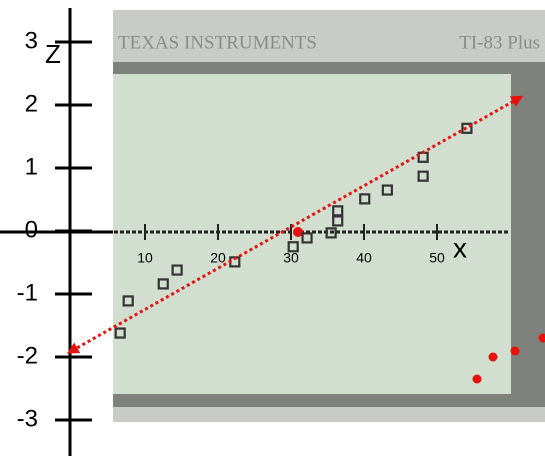 This screenshot has height=461, width=545. What do you see at coordinates (31, 166) in the screenshot?
I see `y-tick-label: 1` at bounding box center [31, 166].